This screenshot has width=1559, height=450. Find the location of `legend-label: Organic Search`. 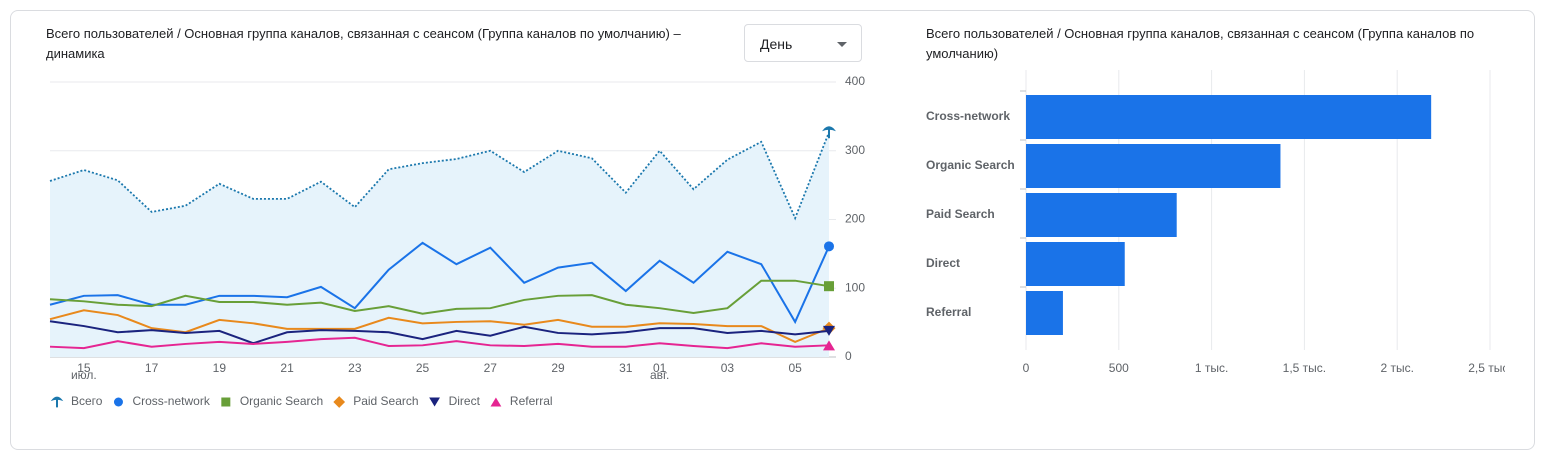

legend-label: Organic Search is located at coordinates (281, 401).